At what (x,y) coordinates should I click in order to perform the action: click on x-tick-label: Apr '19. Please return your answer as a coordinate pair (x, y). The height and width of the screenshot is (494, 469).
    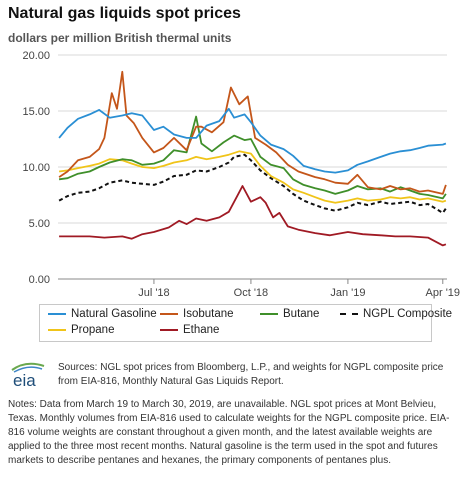
    Looking at the image, I should click on (443, 293).